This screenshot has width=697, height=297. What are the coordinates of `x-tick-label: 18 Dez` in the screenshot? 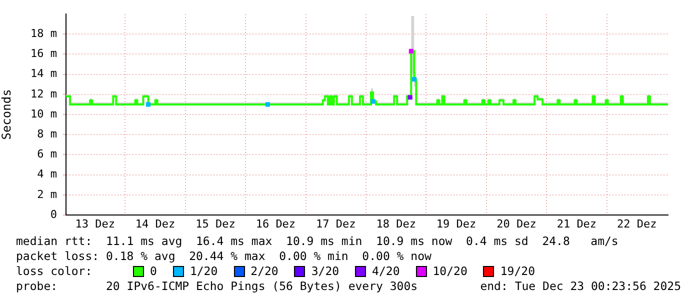 It's located at (396, 223).